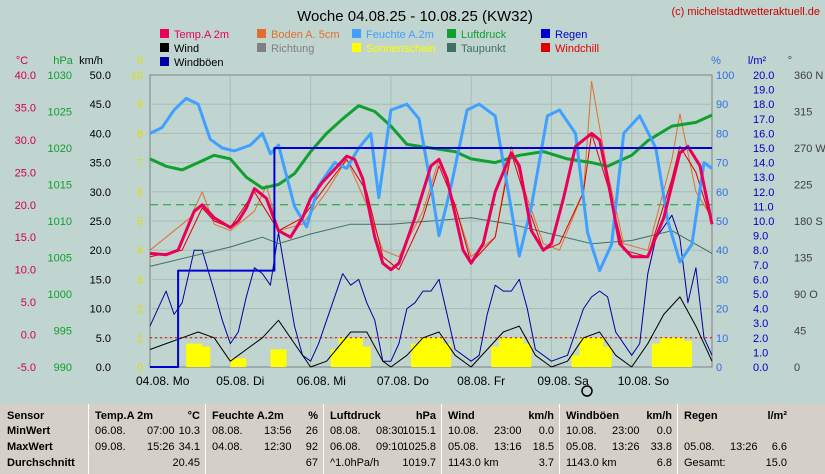  I want to click on stats-row-avg: Durchschnitt, so click(41, 463).